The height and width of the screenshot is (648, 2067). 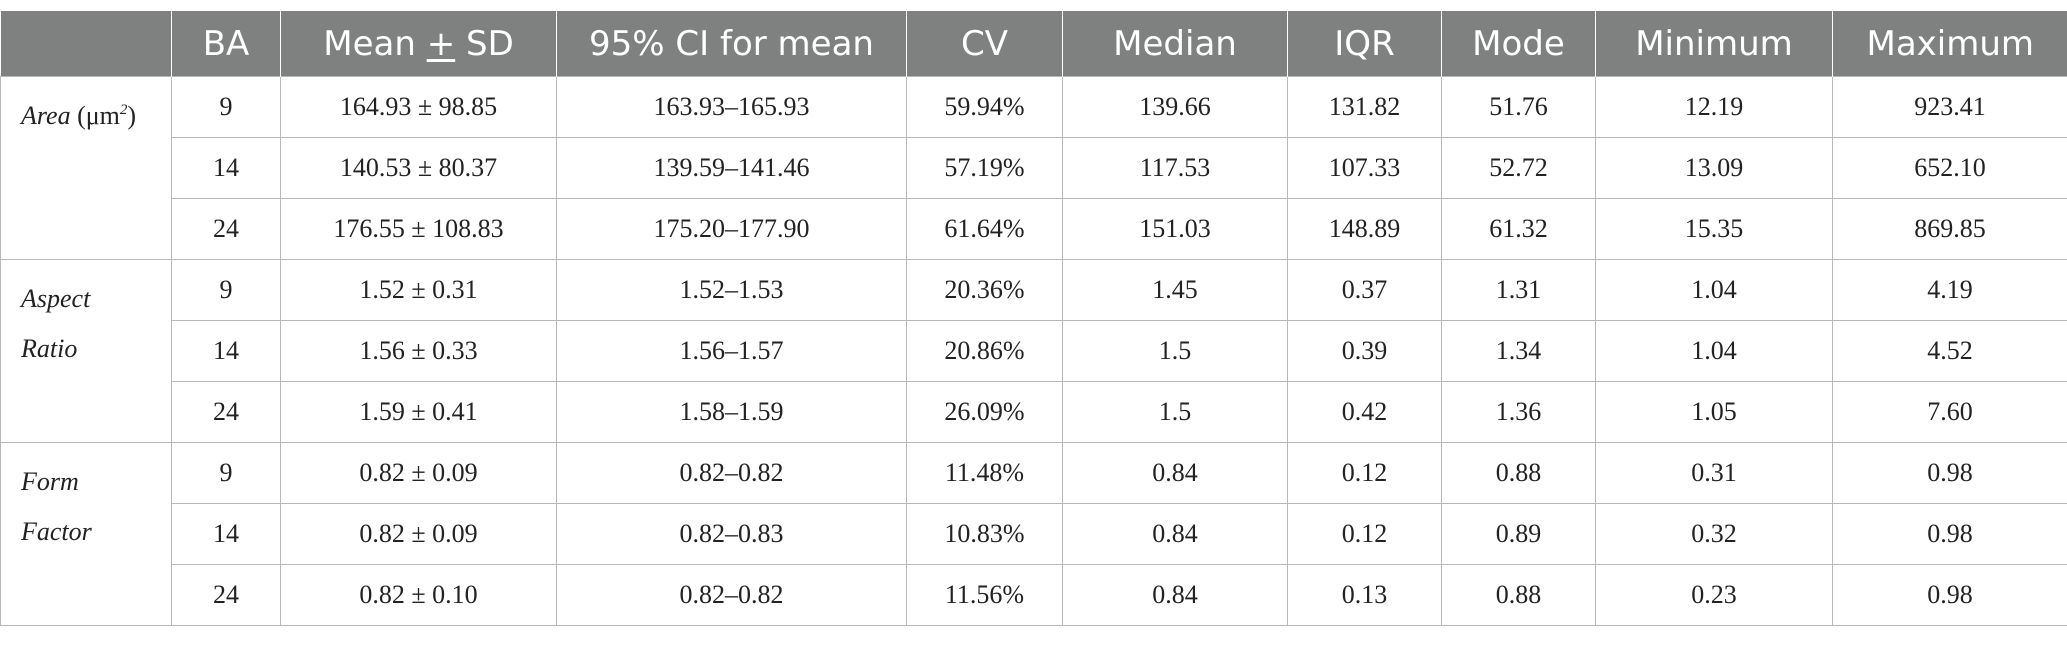 What do you see at coordinates (1518, 290) in the screenshot?
I see `cell-mode: 1.31` at bounding box center [1518, 290].